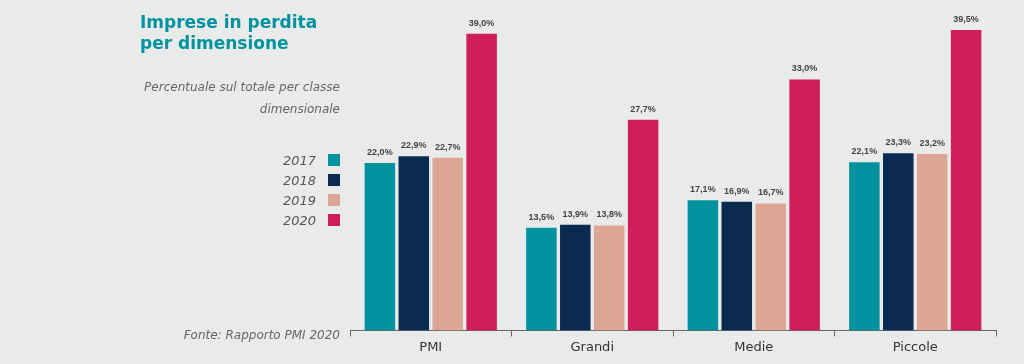  Describe the element at coordinates (643, 108) in the screenshot. I see `data-label: 27,7%` at that location.